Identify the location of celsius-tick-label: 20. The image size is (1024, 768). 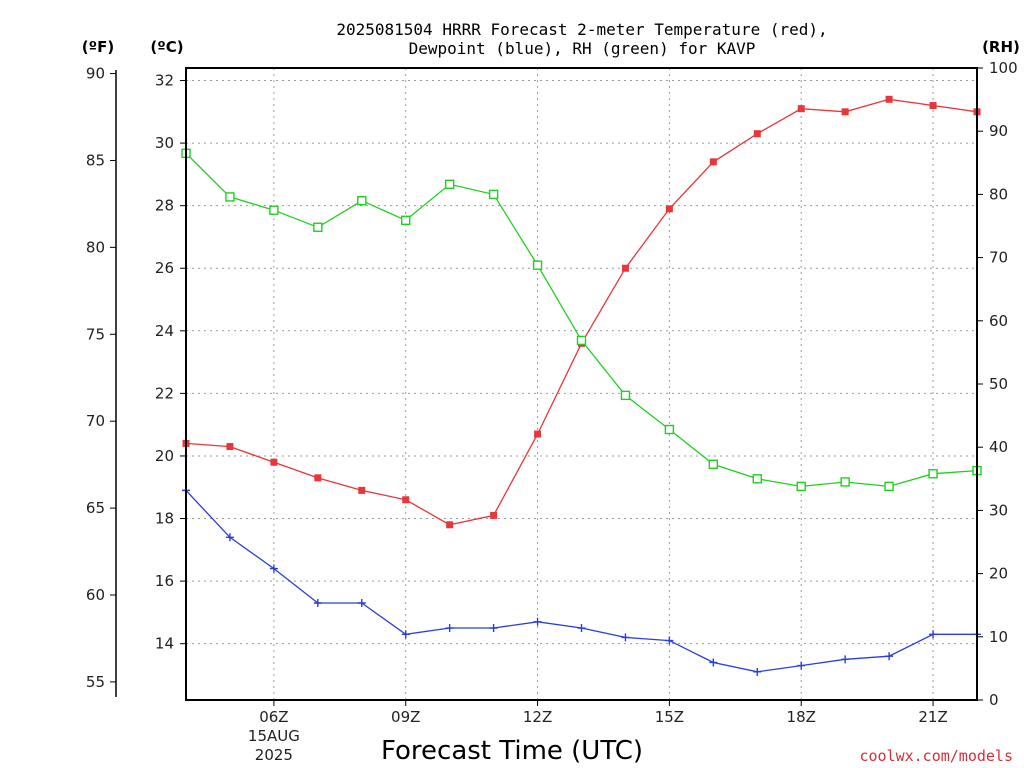
(164, 456).